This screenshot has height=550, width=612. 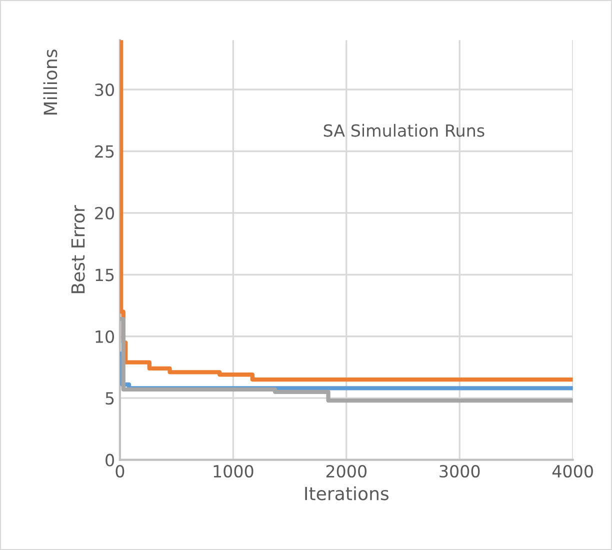 I want to click on y-tick-label: 20, so click(x=104, y=213).